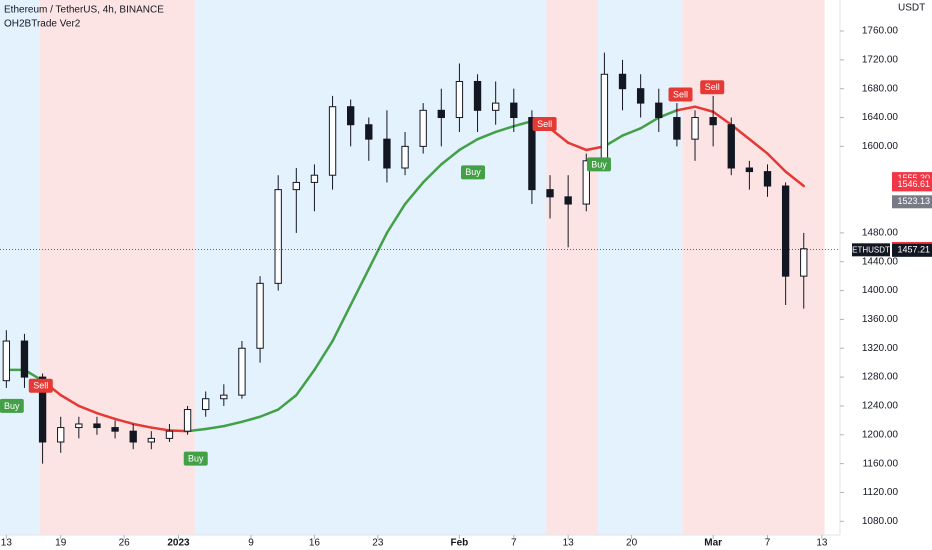 This screenshot has width=932, height=550. Describe the element at coordinates (572, 267) in the screenshot. I see `zone` at that location.